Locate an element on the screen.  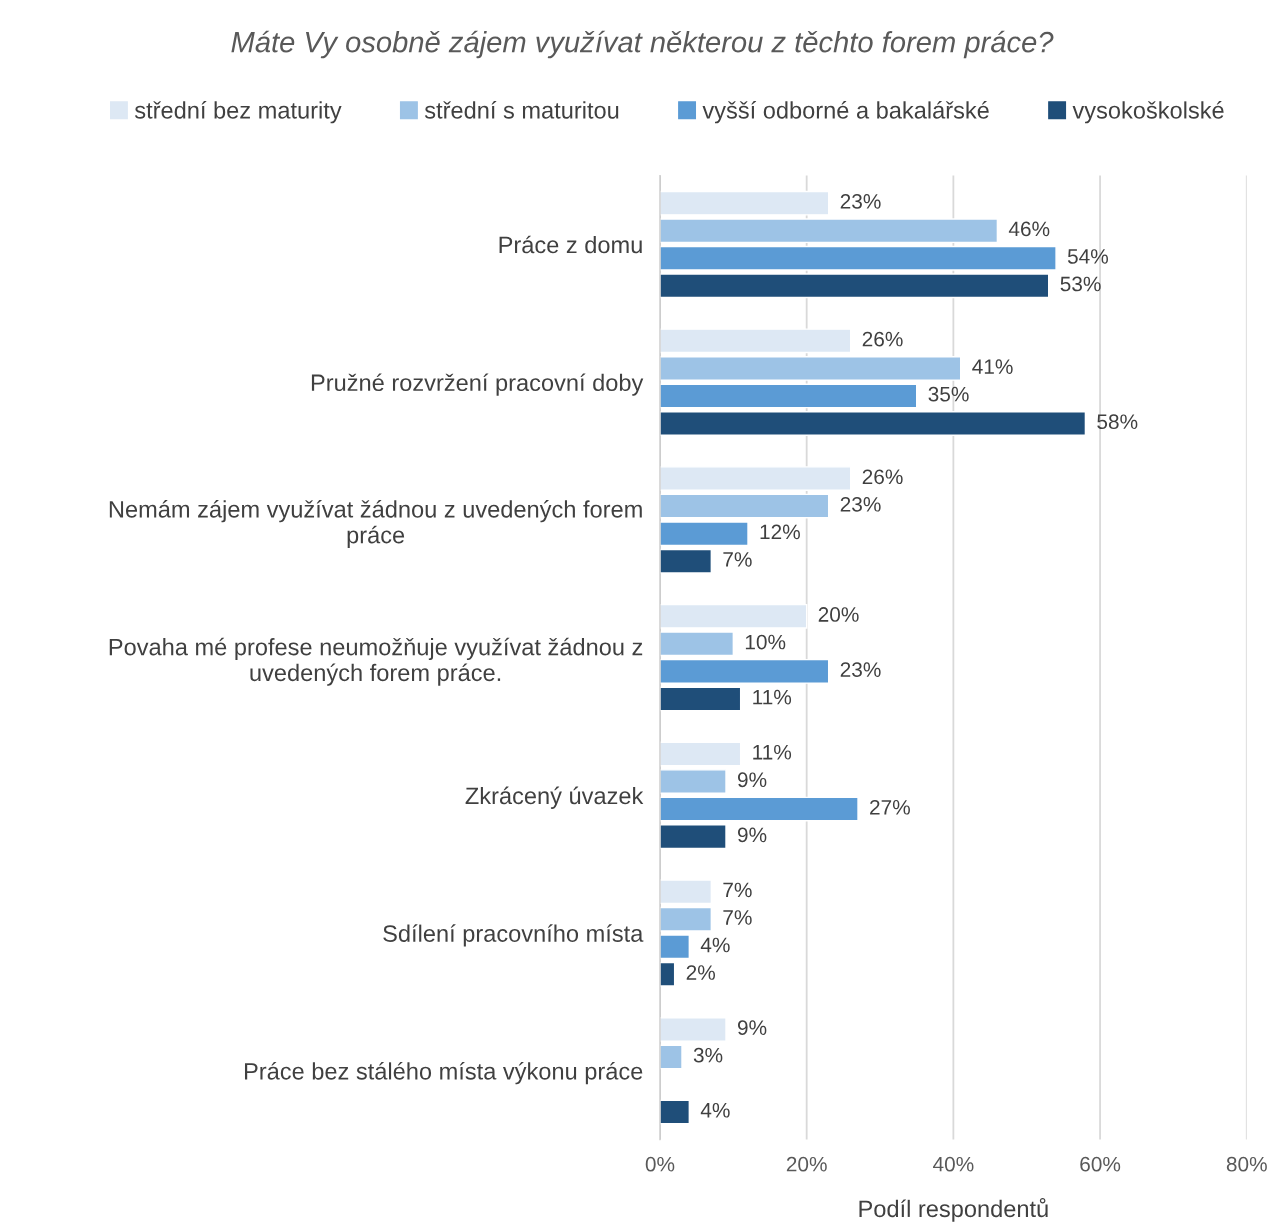
data-label: 10% is located at coordinates (765, 642).